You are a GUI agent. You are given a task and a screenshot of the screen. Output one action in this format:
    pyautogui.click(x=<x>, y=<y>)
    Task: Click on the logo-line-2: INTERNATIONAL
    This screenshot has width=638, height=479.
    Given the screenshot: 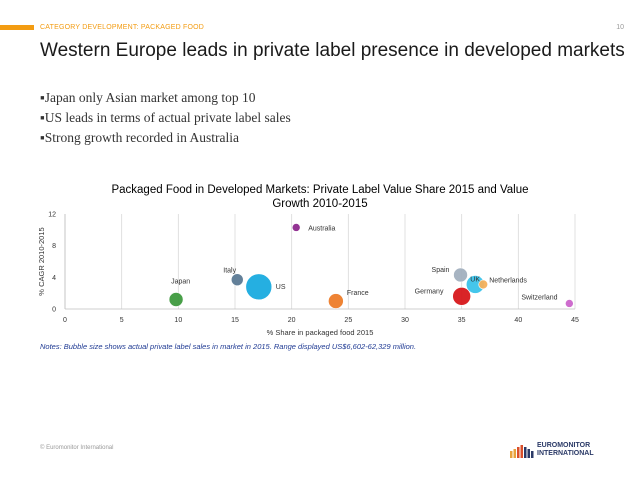 What is the action you would take?
    pyautogui.click(x=565, y=453)
    